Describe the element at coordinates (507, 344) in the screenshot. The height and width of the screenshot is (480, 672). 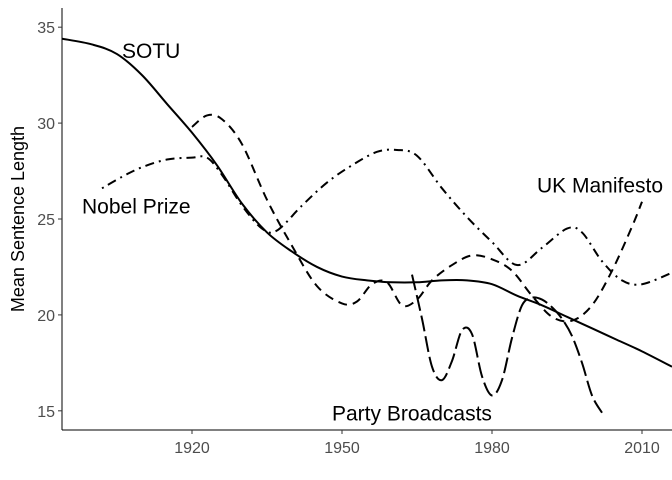
I see `series-line-party-broadcasts` at that location.